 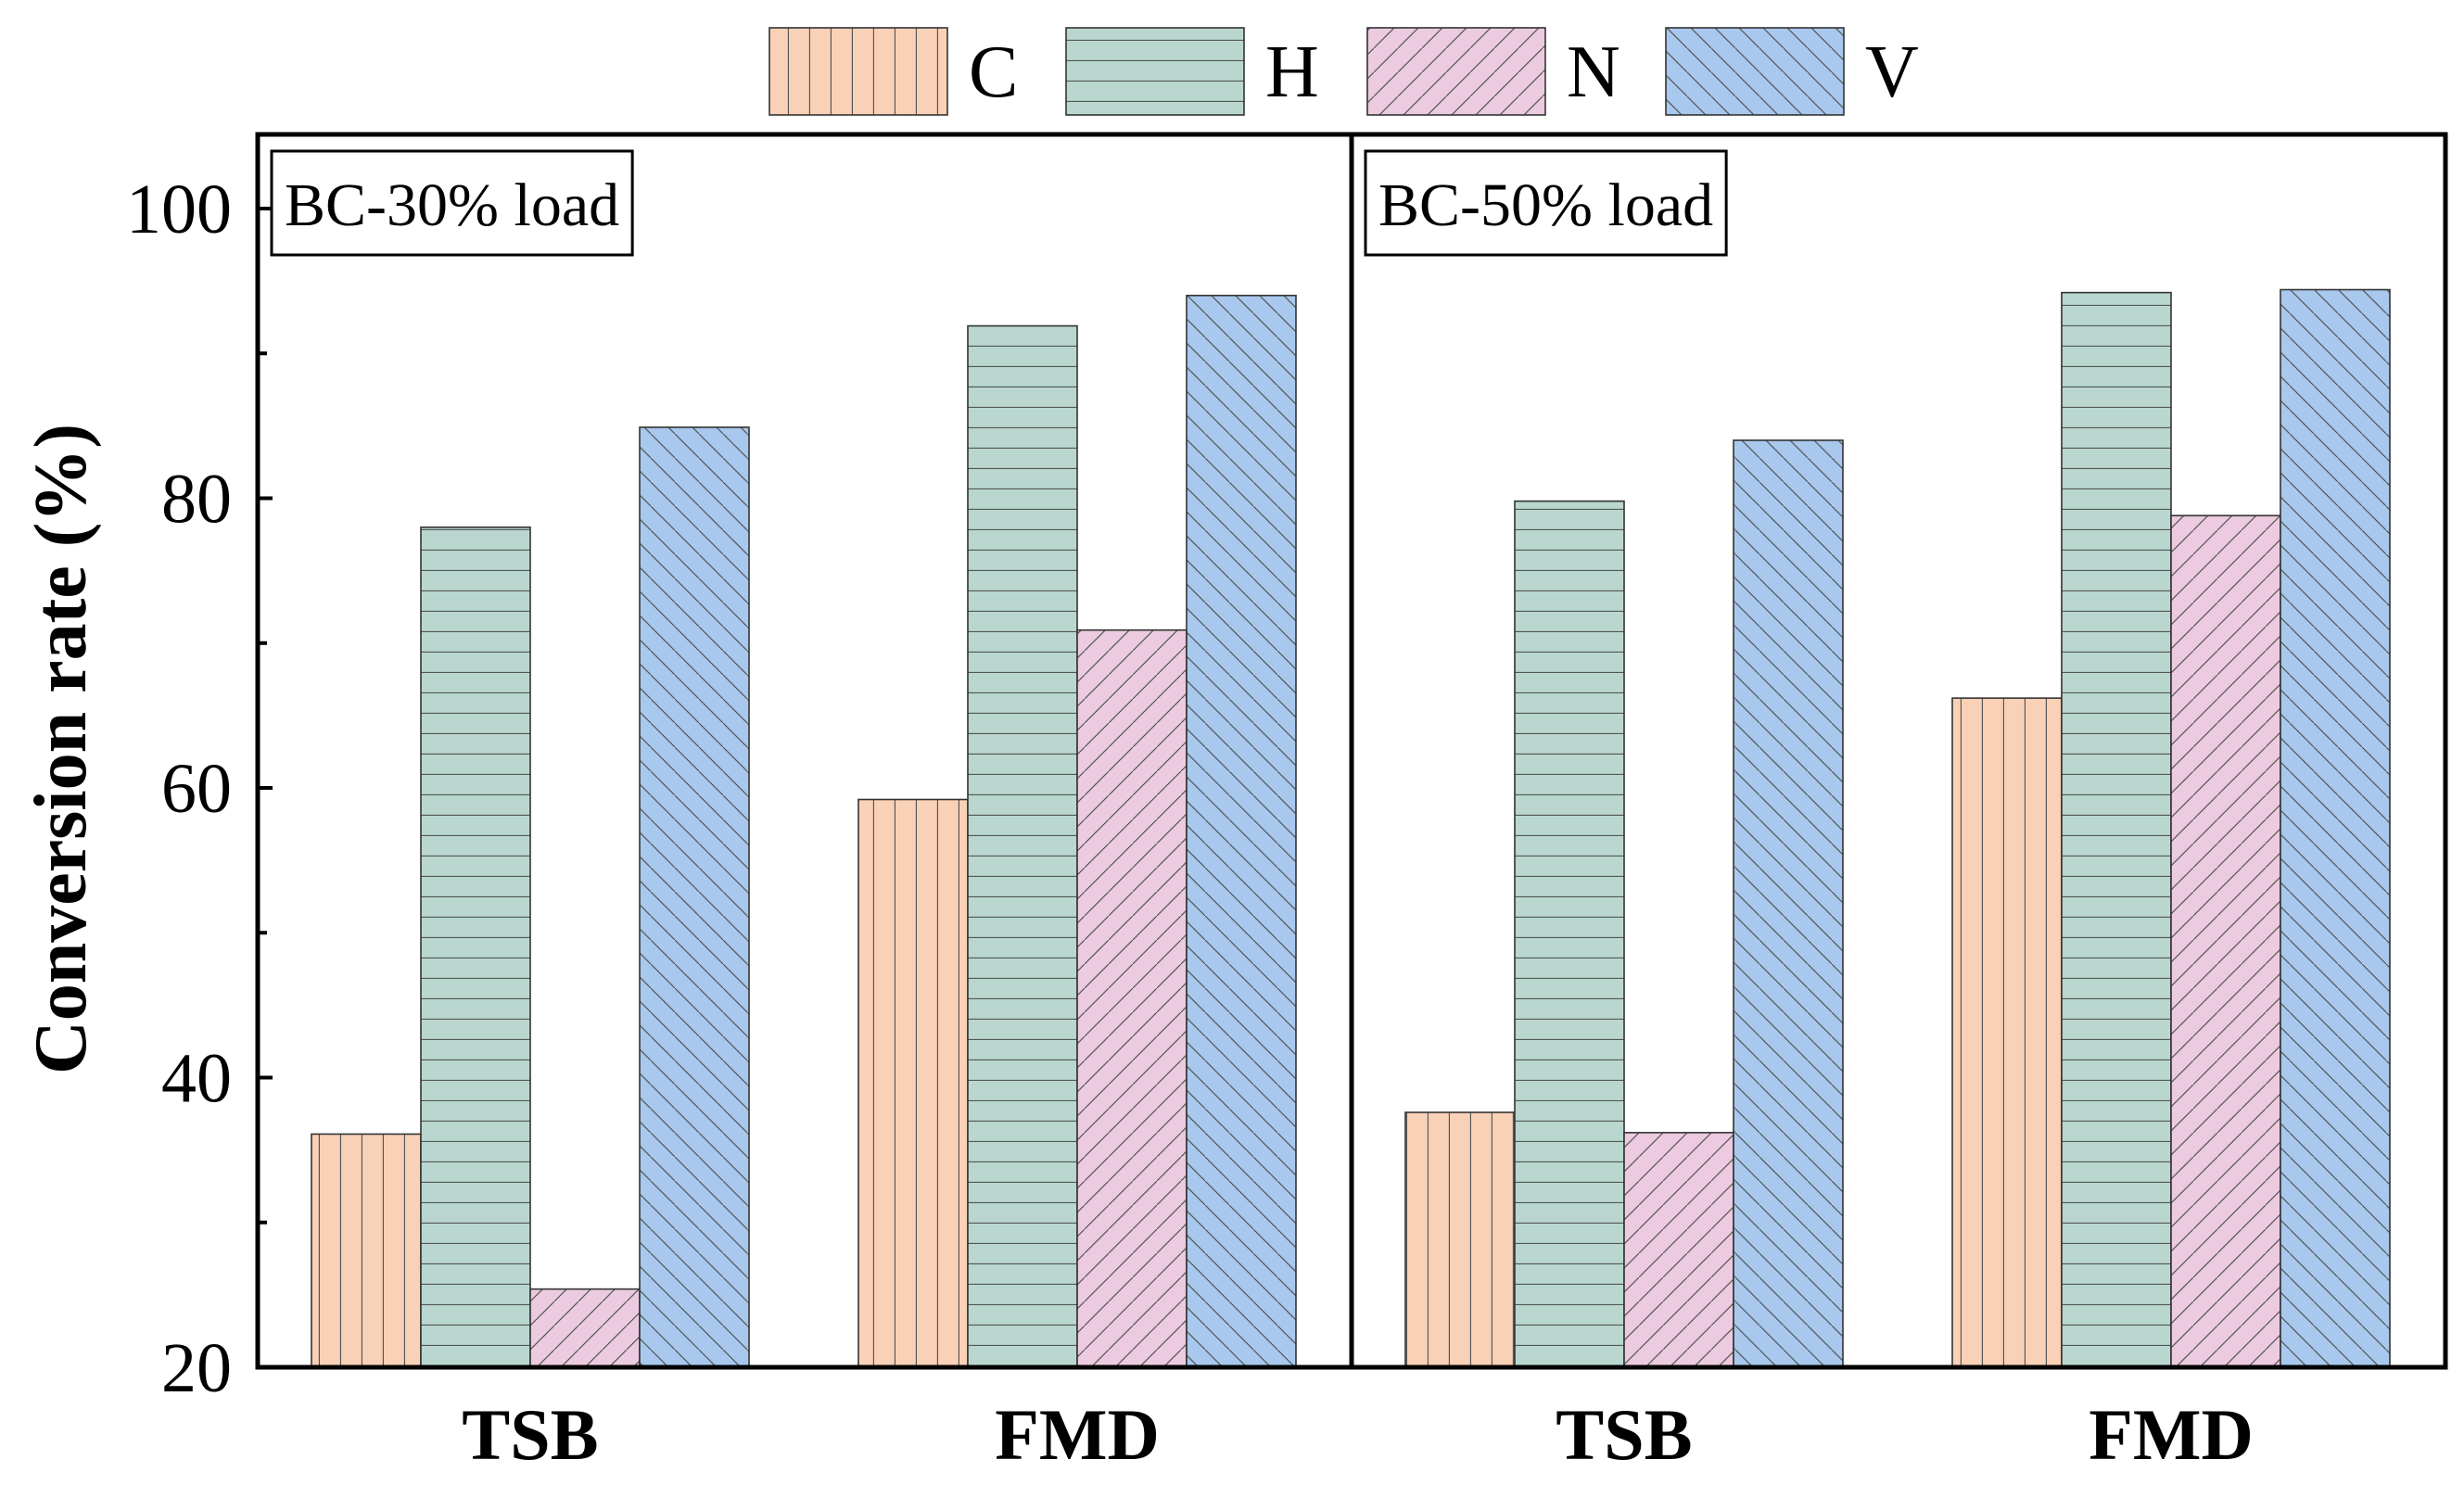 What do you see at coordinates (2116, 829) in the screenshot?
I see `bar-bc-50-load-fmd-h` at bounding box center [2116, 829].